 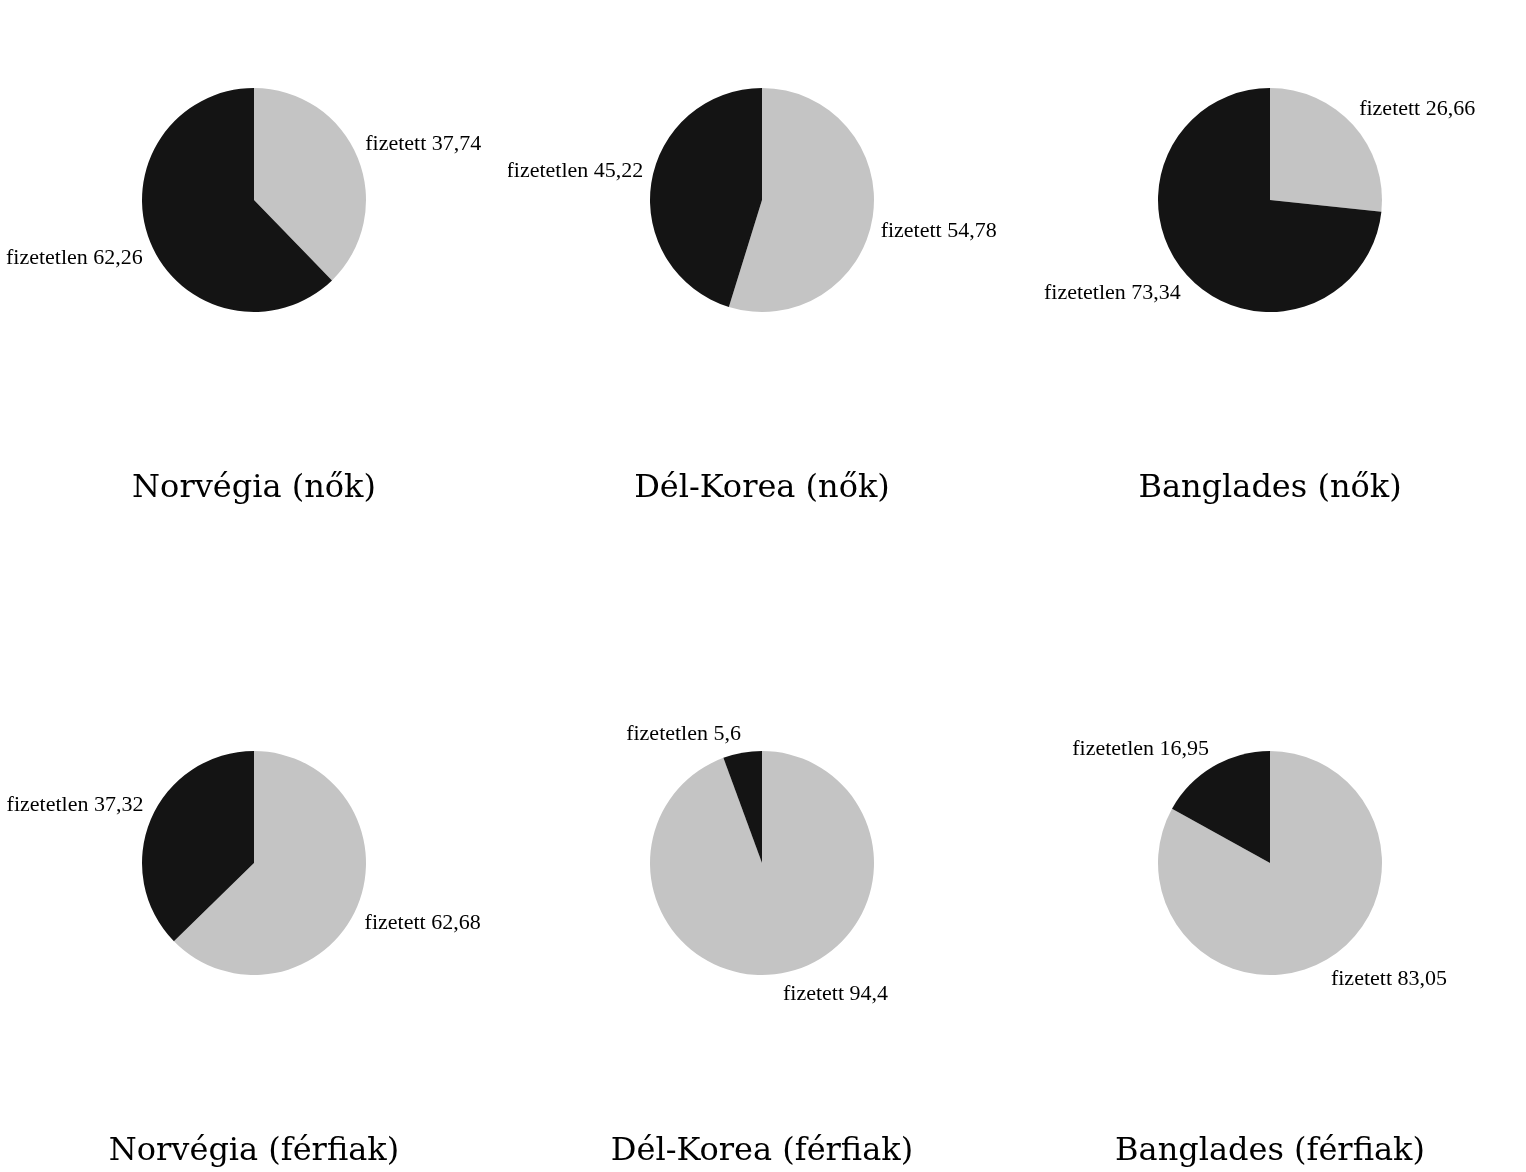 I want to click on text: Norvégia (férfiak), so click(x=254, y=1149).